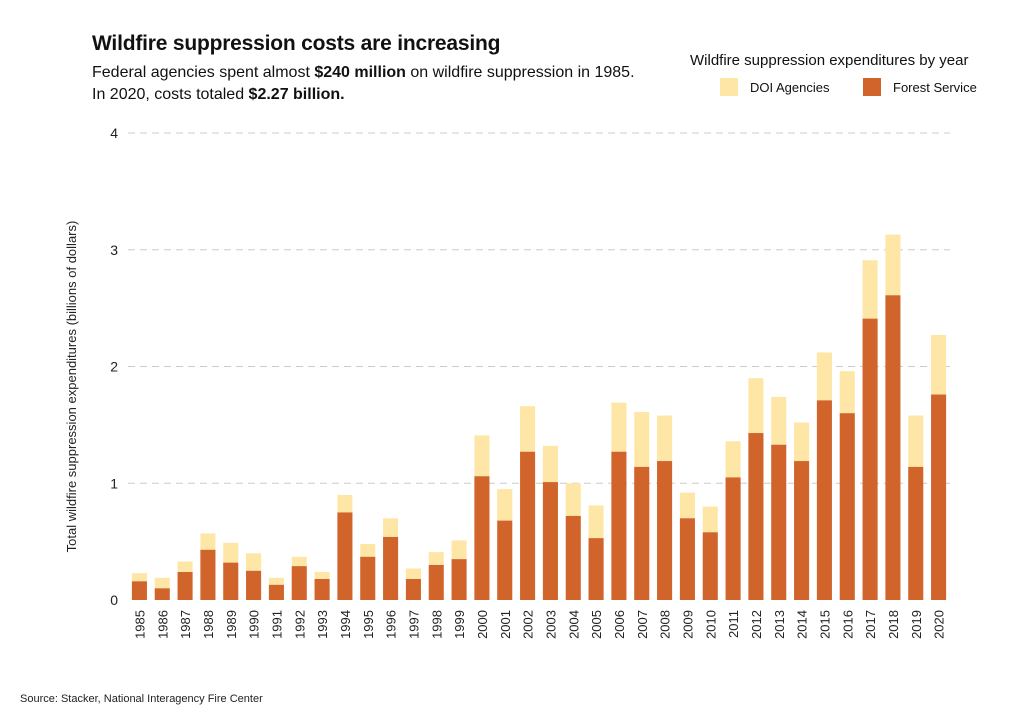 The width and height of the screenshot is (1010, 720). What do you see at coordinates (573, 624) in the screenshot?
I see `x-tick-label-2004: 2004` at bounding box center [573, 624].